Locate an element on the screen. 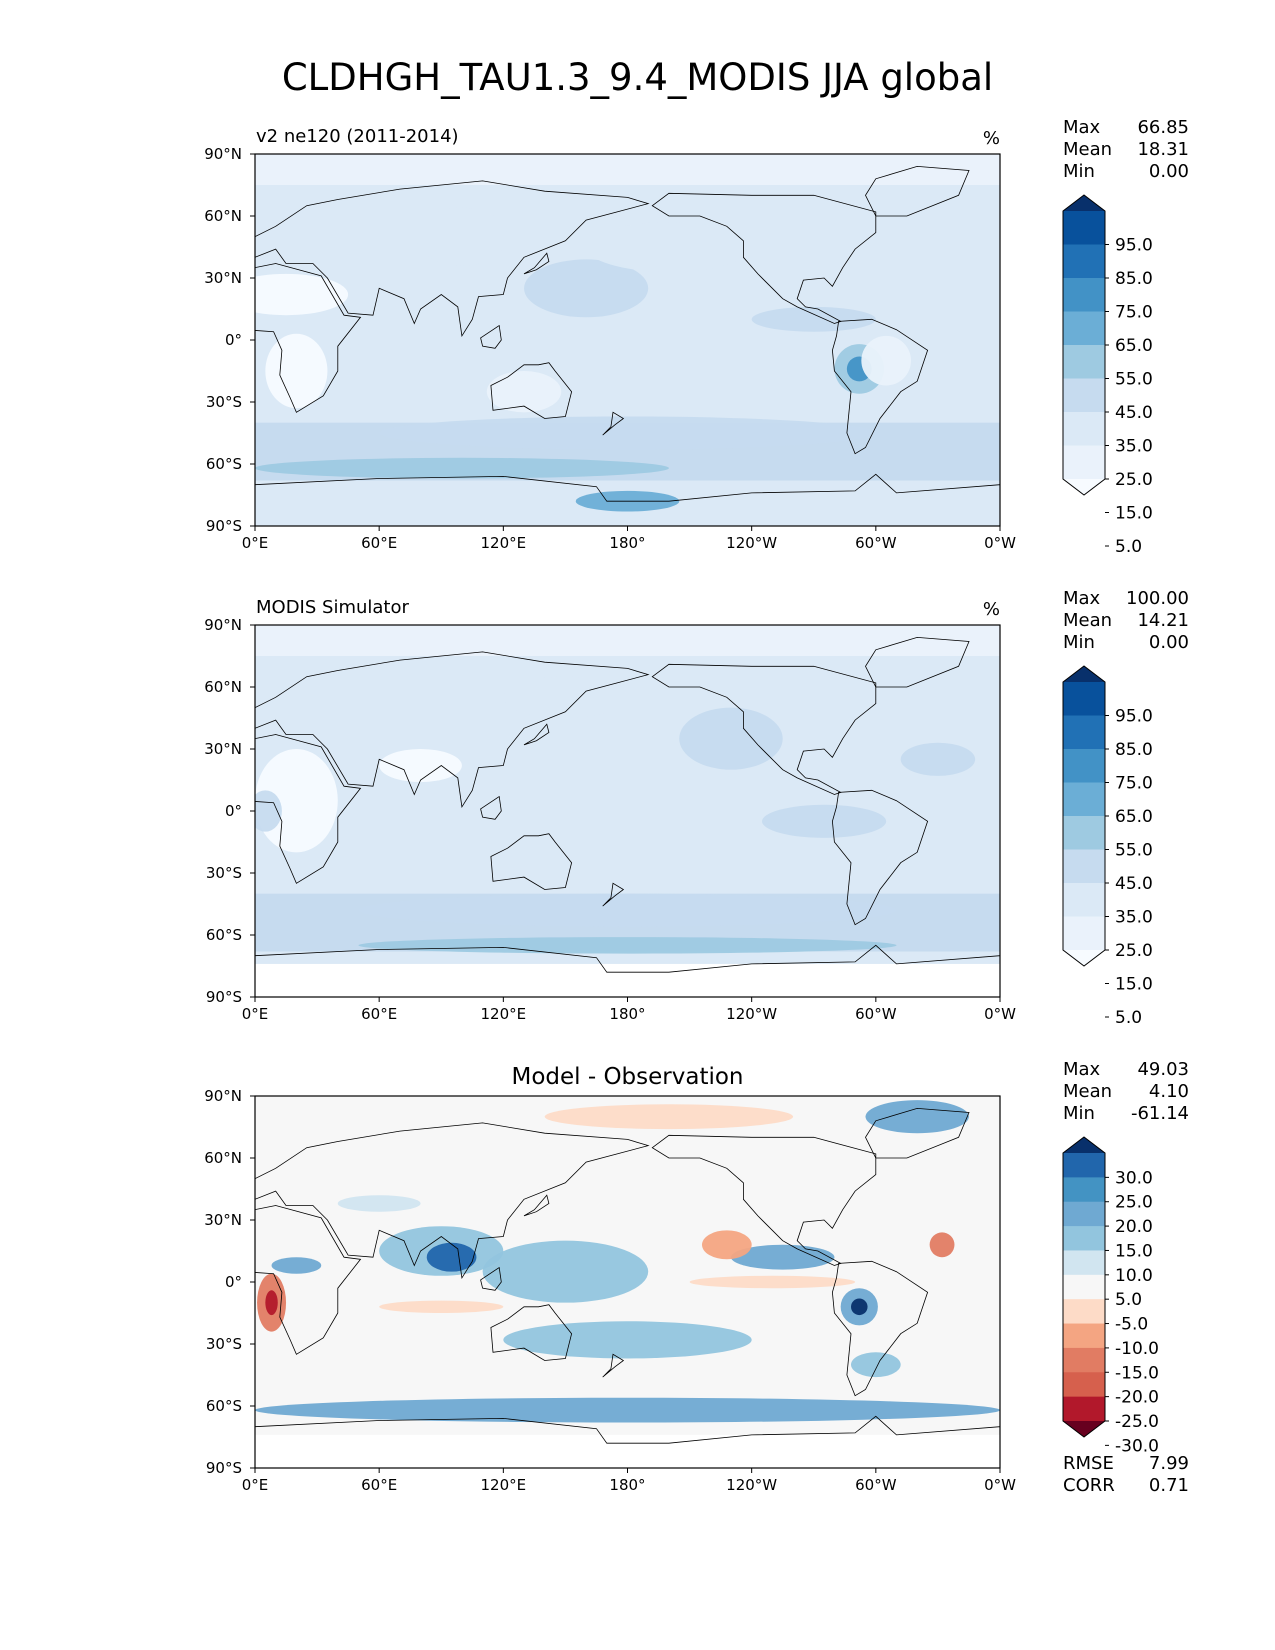  stat-value: 66.85 is located at coordinates (1163, 127).